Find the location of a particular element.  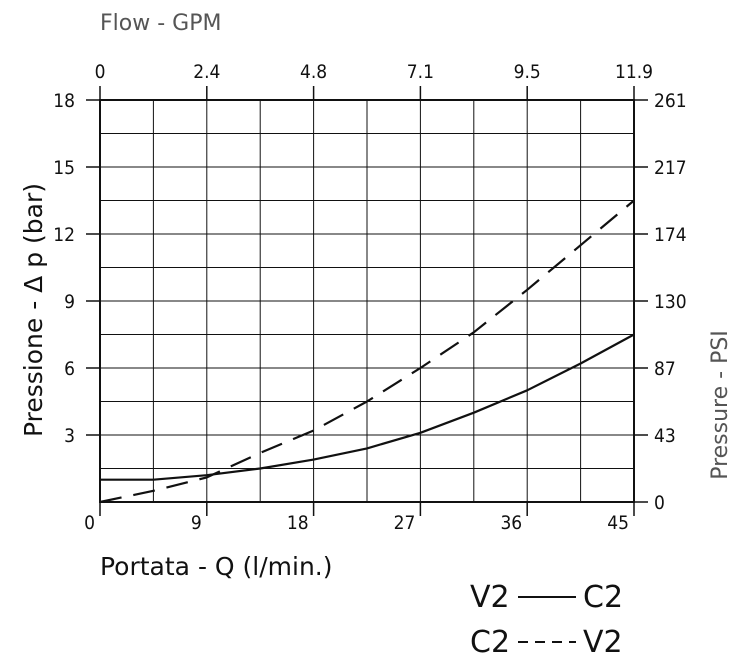

y2-tick-label: 0 is located at coordinates (659, 503).